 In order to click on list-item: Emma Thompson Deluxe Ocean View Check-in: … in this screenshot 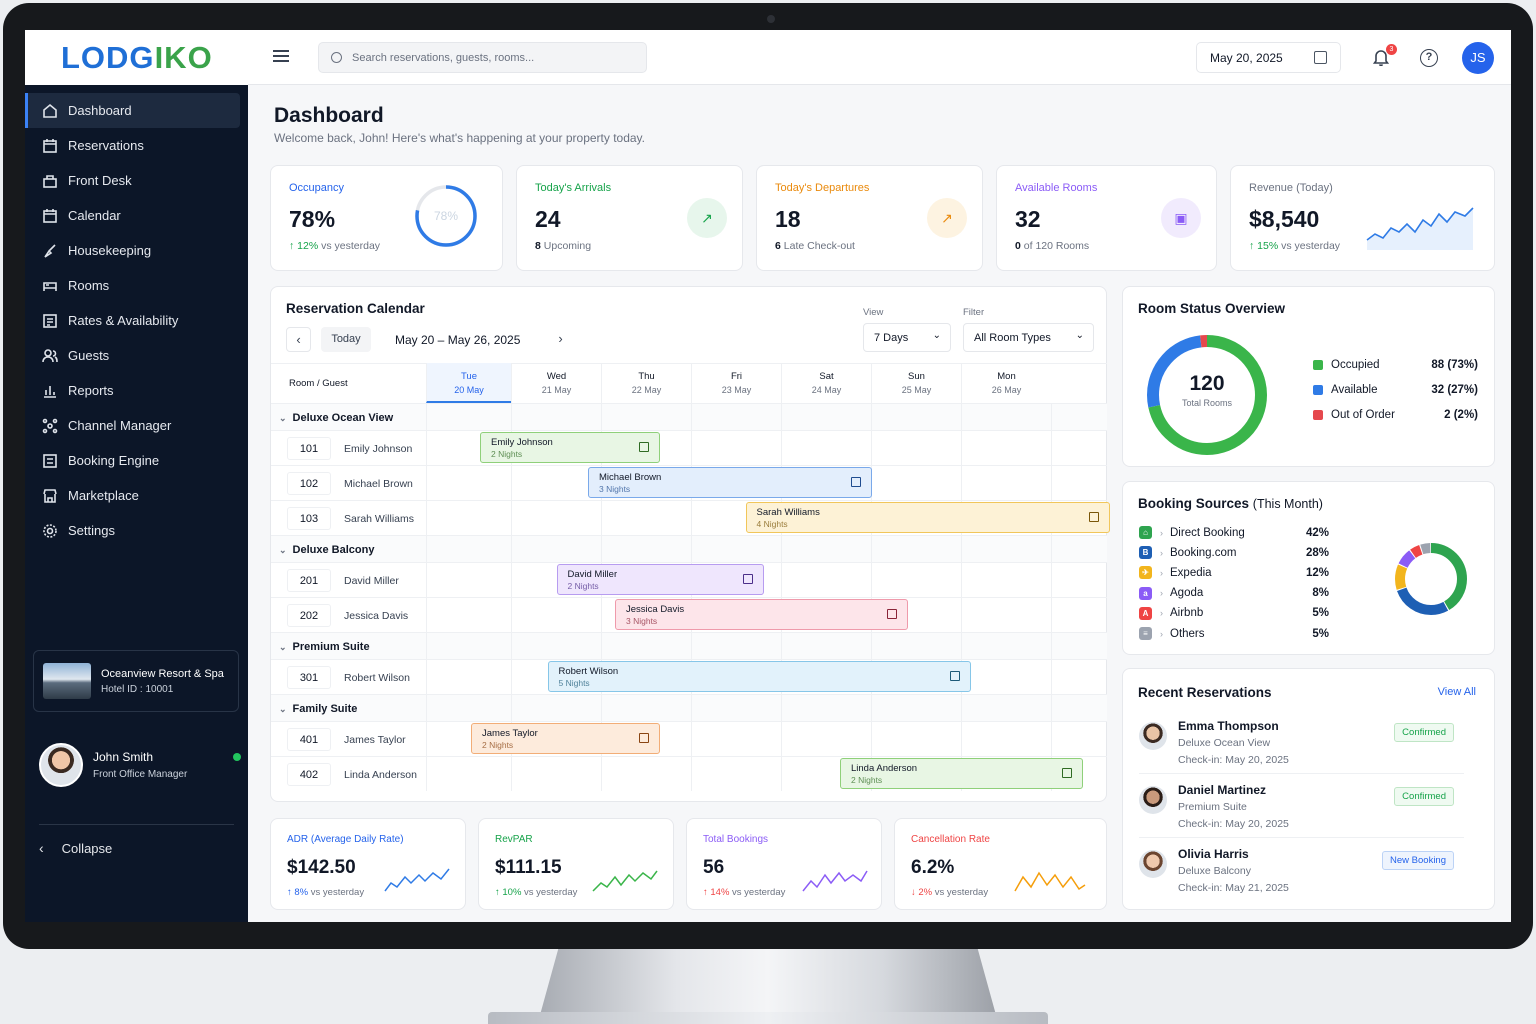, I will do `click(1301, 746)`.